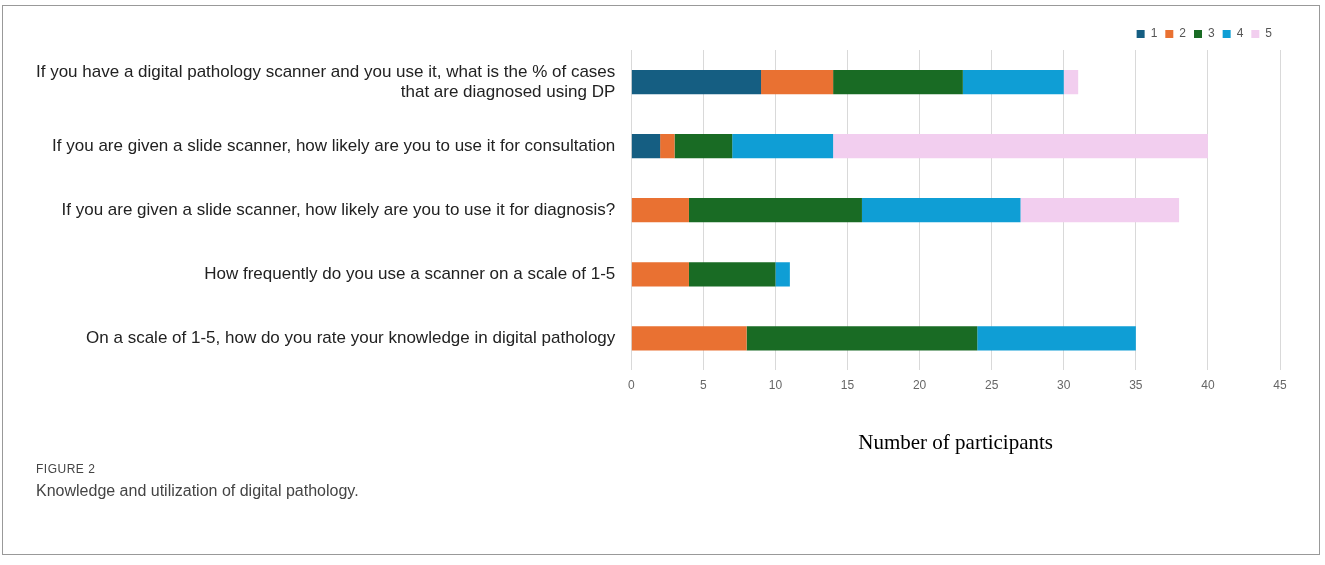 This screenshot has height=565, width=1325. What do you see at coordinates (847, 384) in the screenshot?
I see `x-tick-label: 15` at bounding box center [847, 384].